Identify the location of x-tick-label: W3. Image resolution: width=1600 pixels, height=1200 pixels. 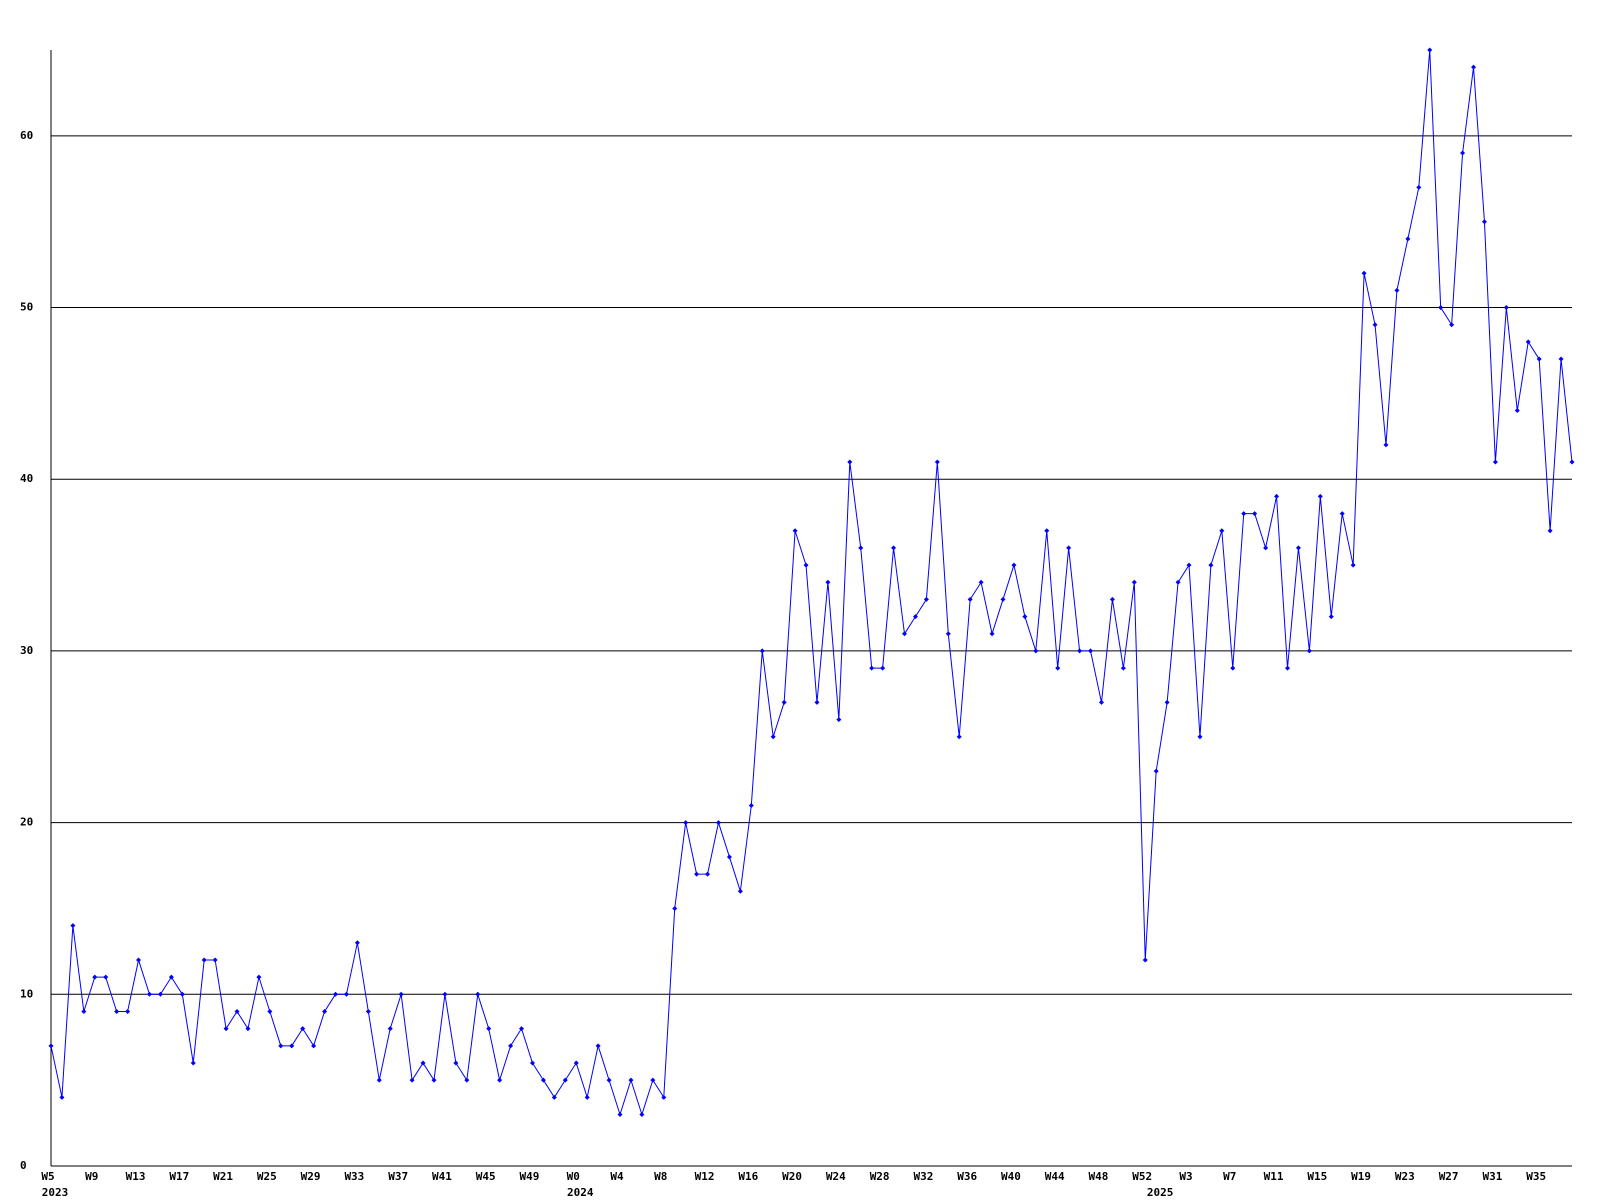
(1185, 1176).